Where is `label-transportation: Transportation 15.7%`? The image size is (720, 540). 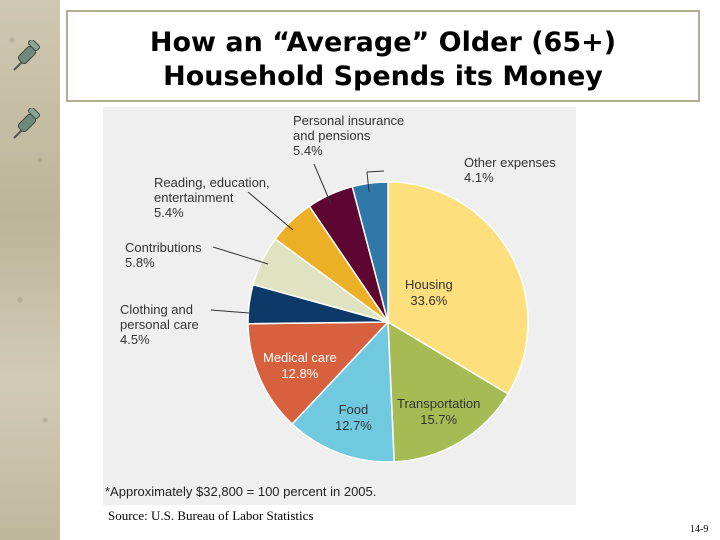 label-transportation: Transportation 15.7% is located at coordinates (438, 412).